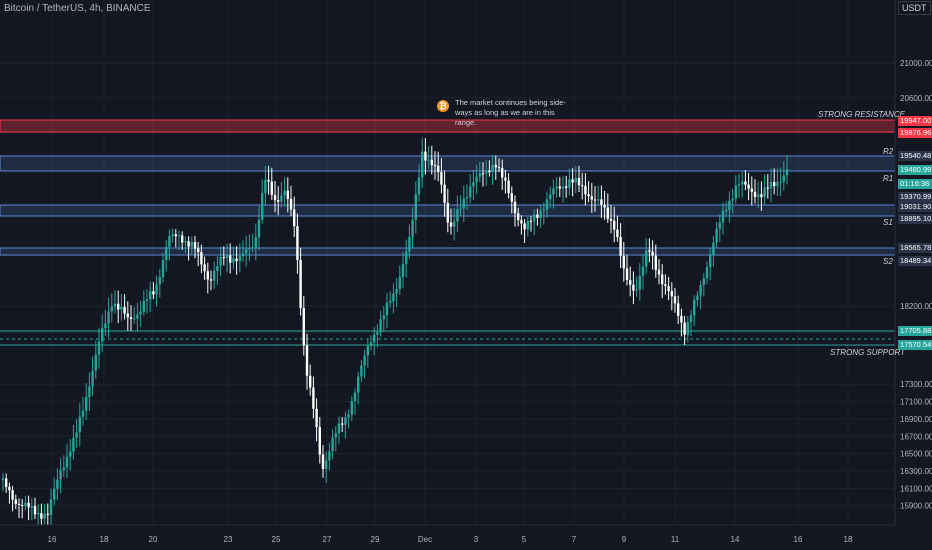 The image size is (932, 550). What do you see at coordinates (867, 352) in the screenshot?
I see `strong-support-label: STRONG SUPPORT` at bounding box center [867, 352].